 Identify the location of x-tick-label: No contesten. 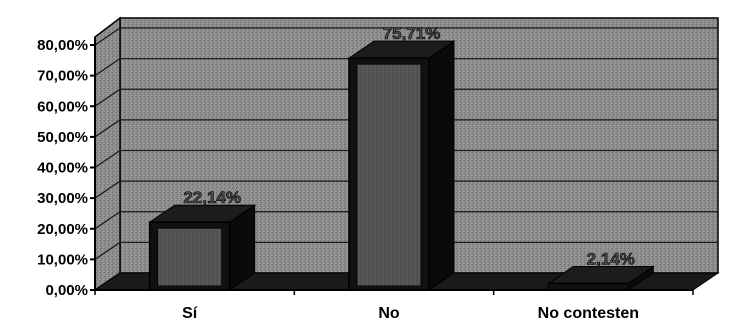
(588, 313).